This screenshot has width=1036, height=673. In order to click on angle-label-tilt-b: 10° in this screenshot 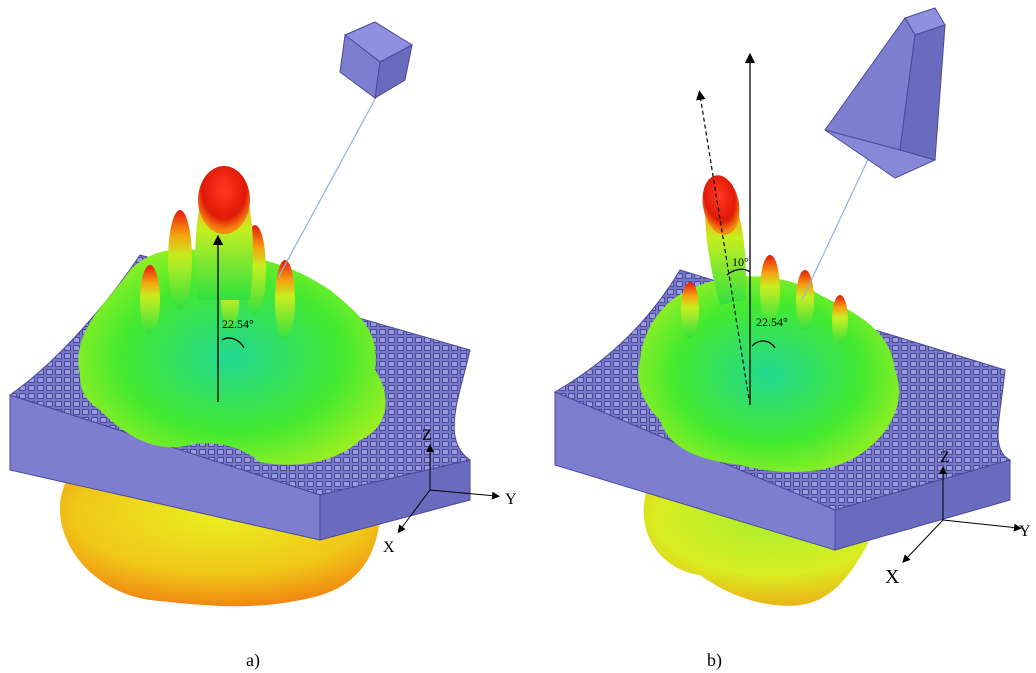, I will do `click(740, 262)`.